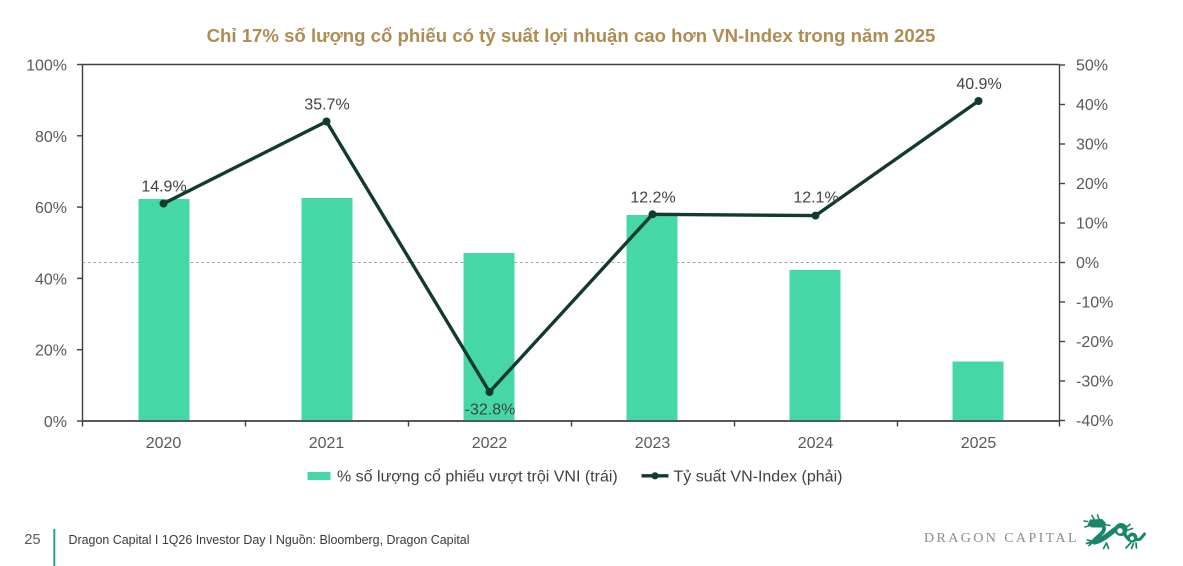  Describe the element at coordinates (1094, 421) in the screenshot. I see `svg-text: -40%` at that location.